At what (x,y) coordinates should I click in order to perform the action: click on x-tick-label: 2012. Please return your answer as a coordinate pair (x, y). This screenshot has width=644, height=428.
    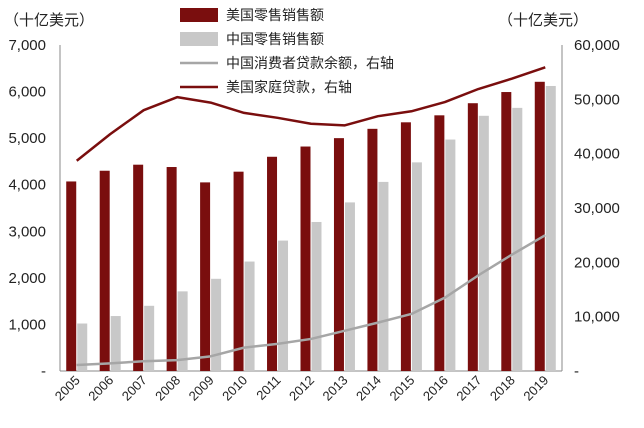
    Looking at the image, I should click on (301, 388).